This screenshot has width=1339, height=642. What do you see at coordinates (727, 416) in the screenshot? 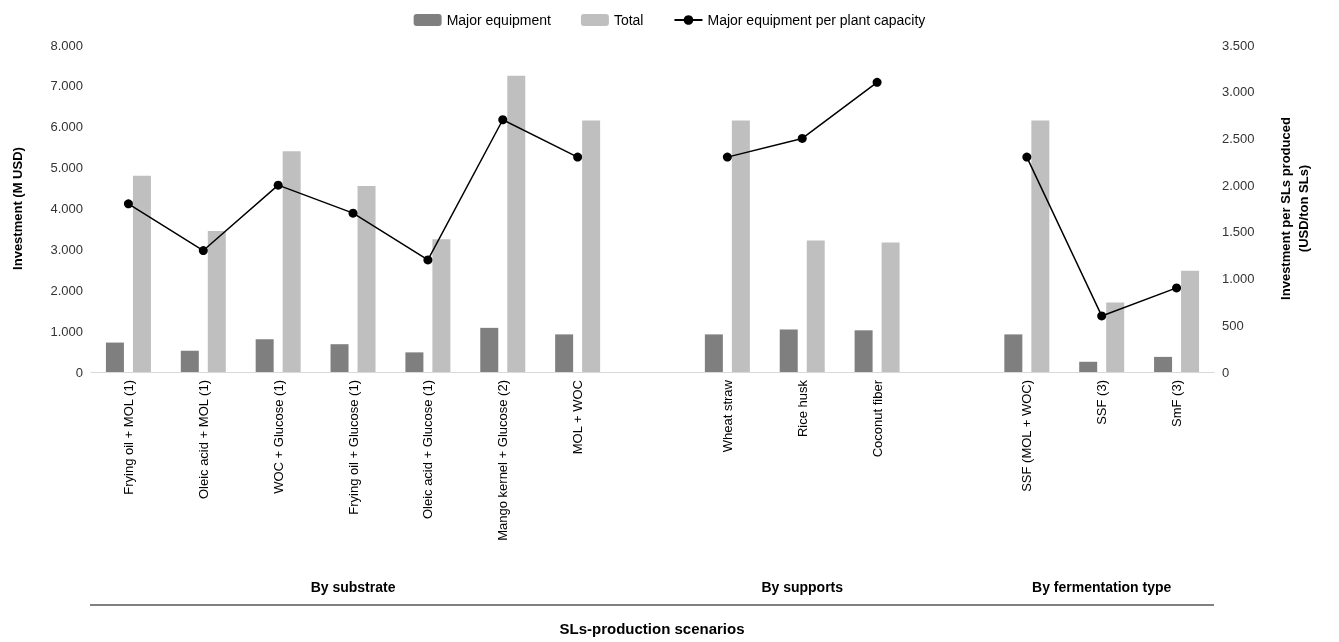
I see `x-tick-label: Wheat straw` at bounding box center [727, 416].